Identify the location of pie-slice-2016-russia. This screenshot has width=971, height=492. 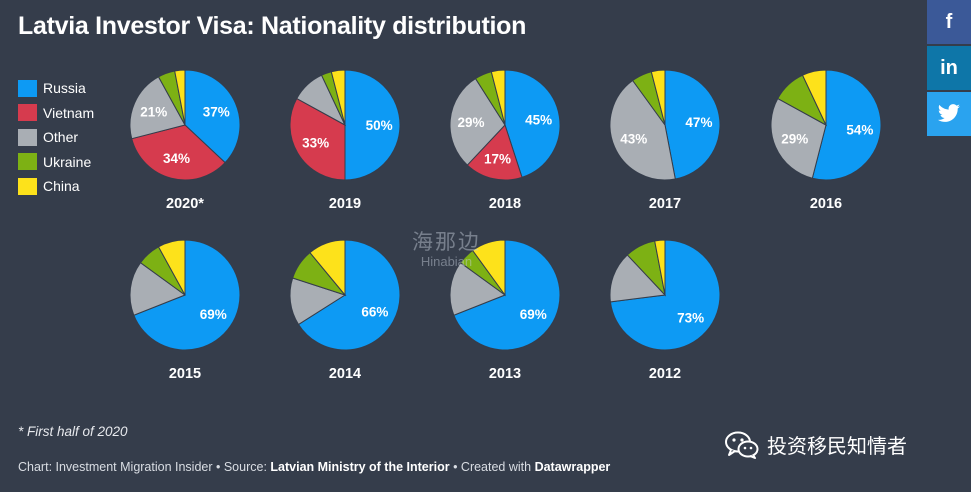
(846, 125).